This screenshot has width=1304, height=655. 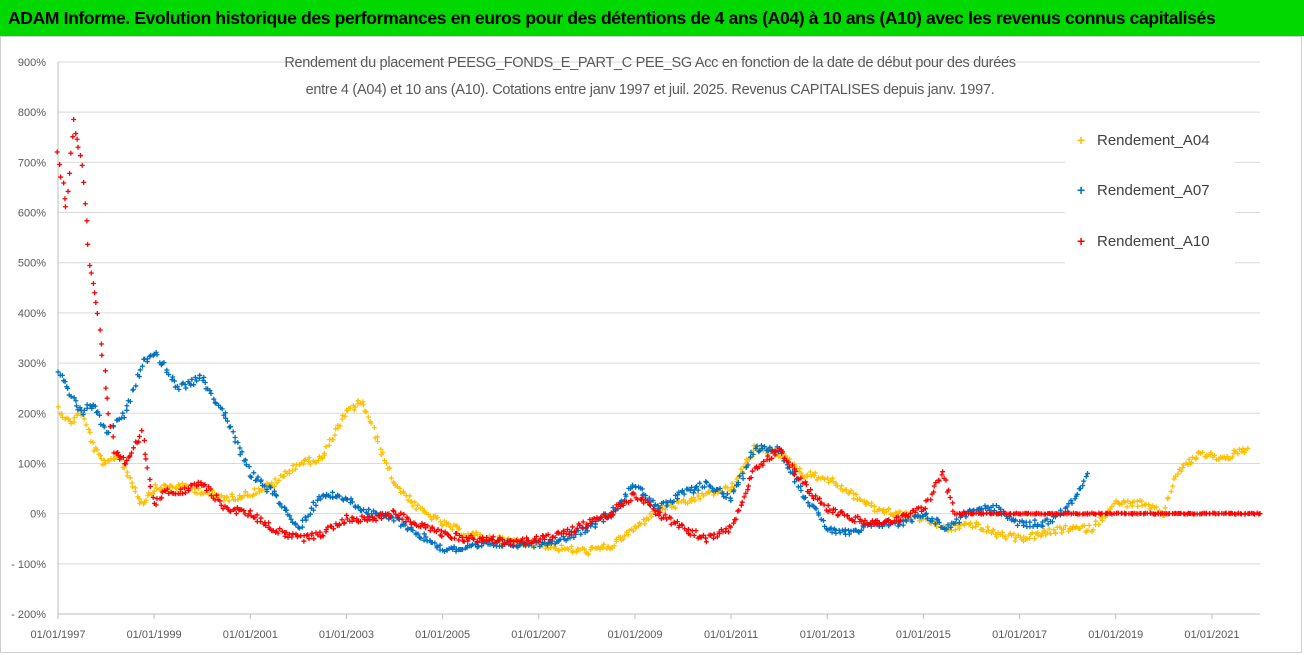 I want to click on y-tick-label: 0%, so click(x=38, y=515).